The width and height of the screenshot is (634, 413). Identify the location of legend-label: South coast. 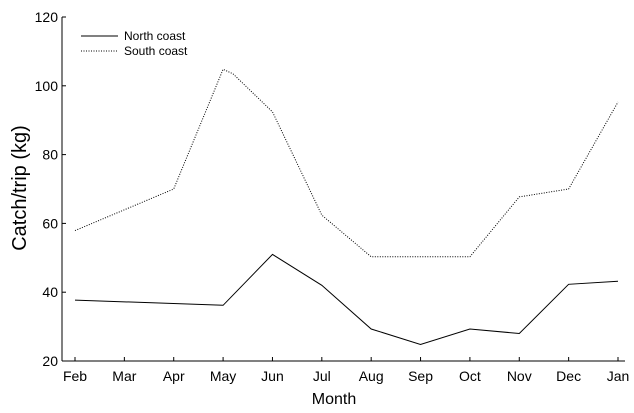
(156, 51).